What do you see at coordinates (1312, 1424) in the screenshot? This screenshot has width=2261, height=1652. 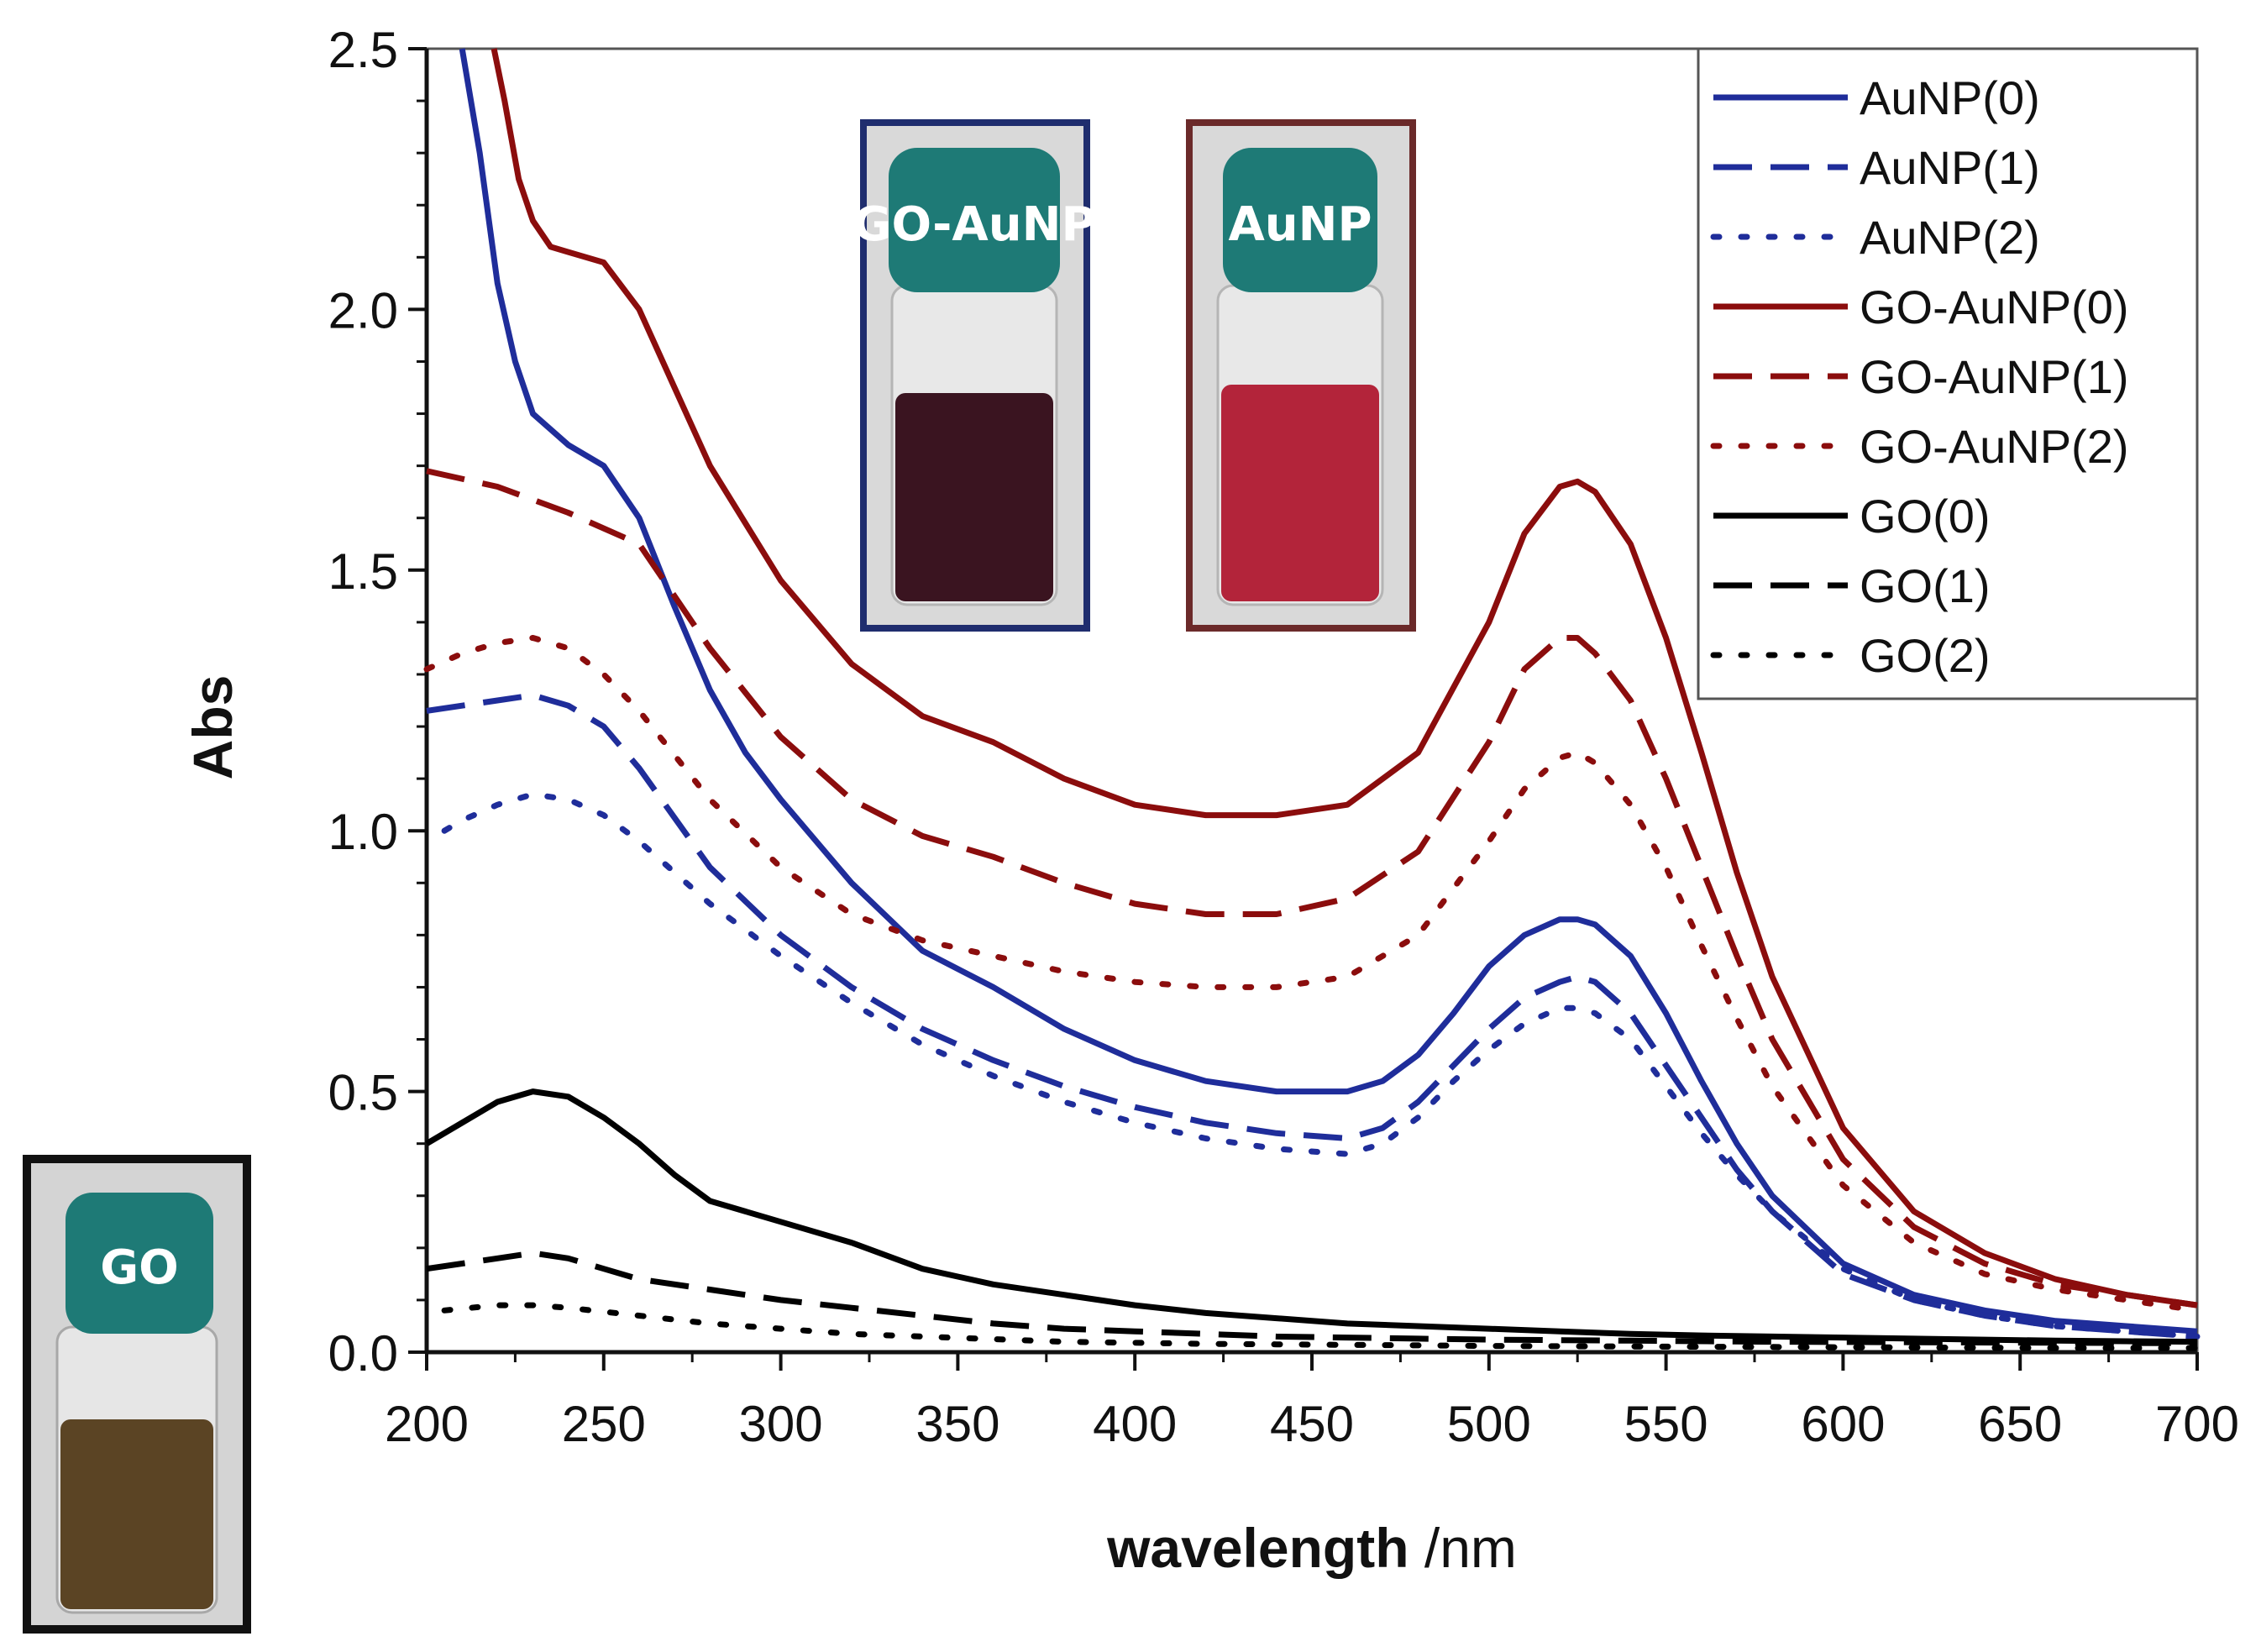 I see `x-tick-label: 450` at bounding box center [1312, 1424].